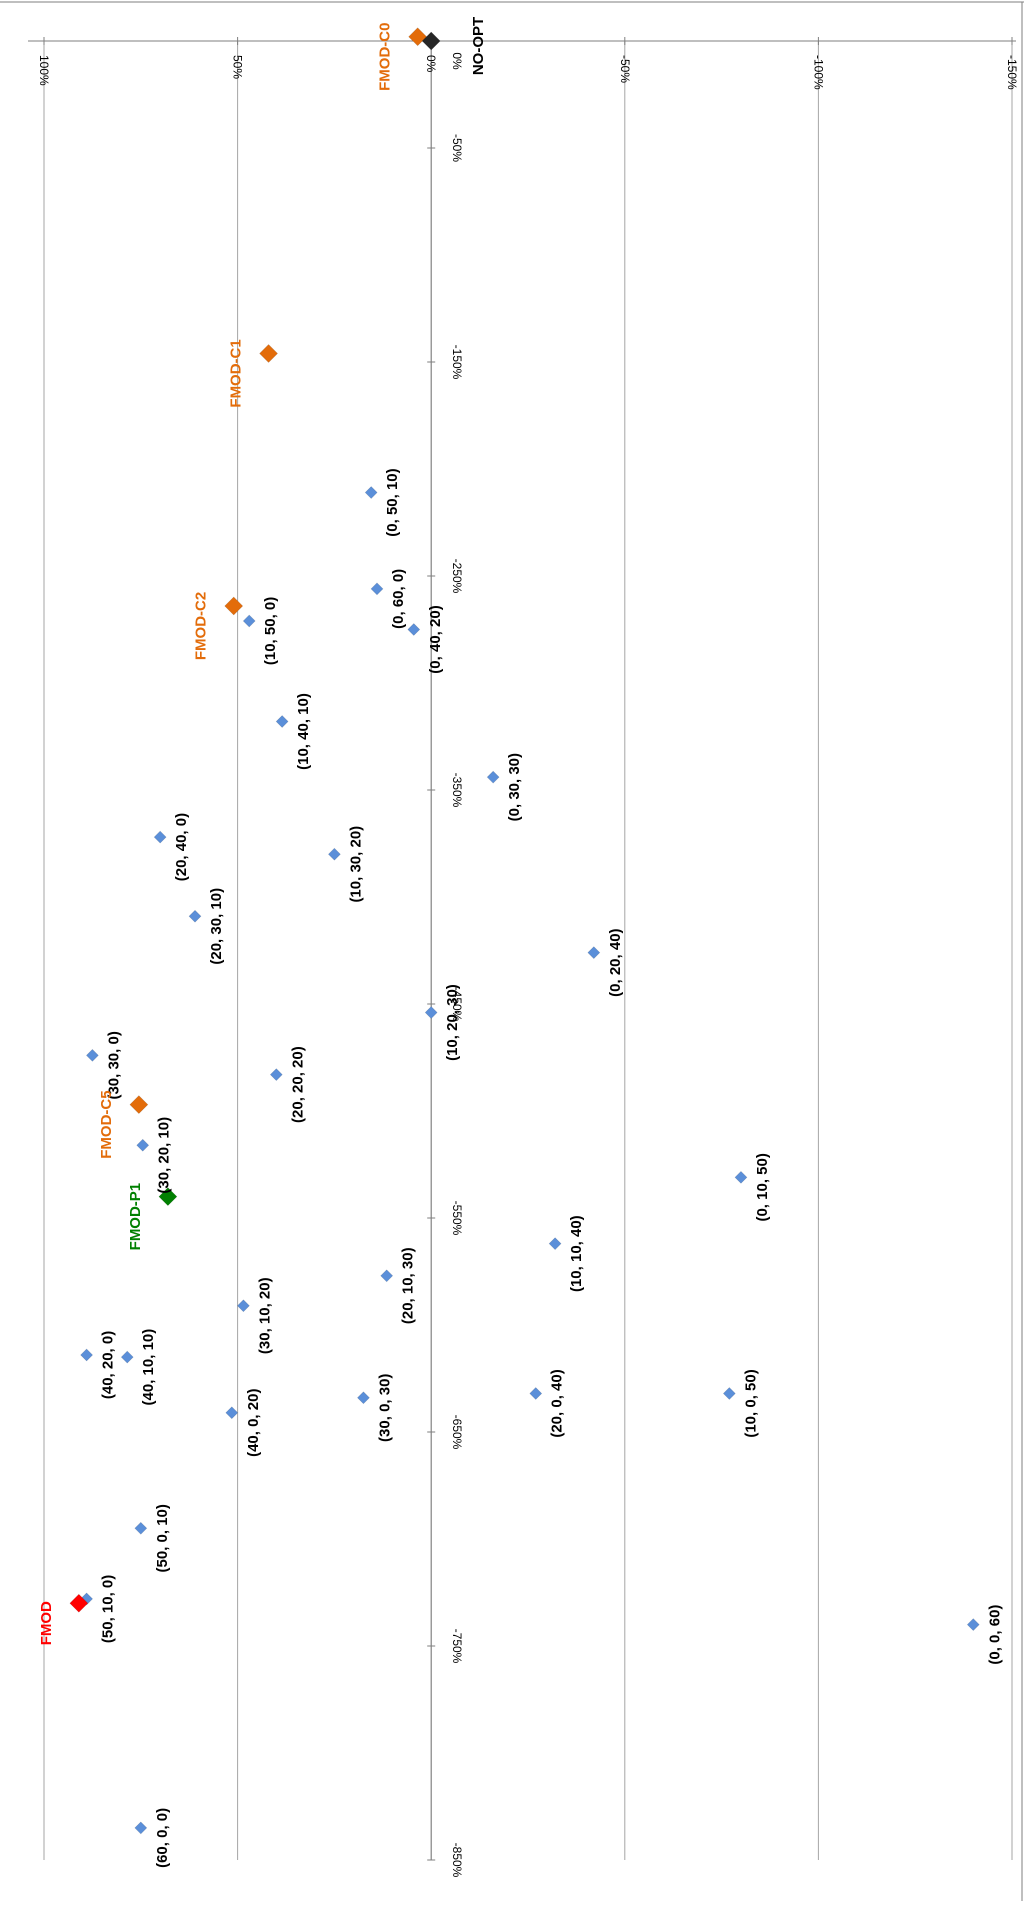 This screenshot has width=1024, height=1906. Describe the element at coordinates (750, 1403) in the screenshot. I see `data-label-21: (10, 0, 50)` at that location.